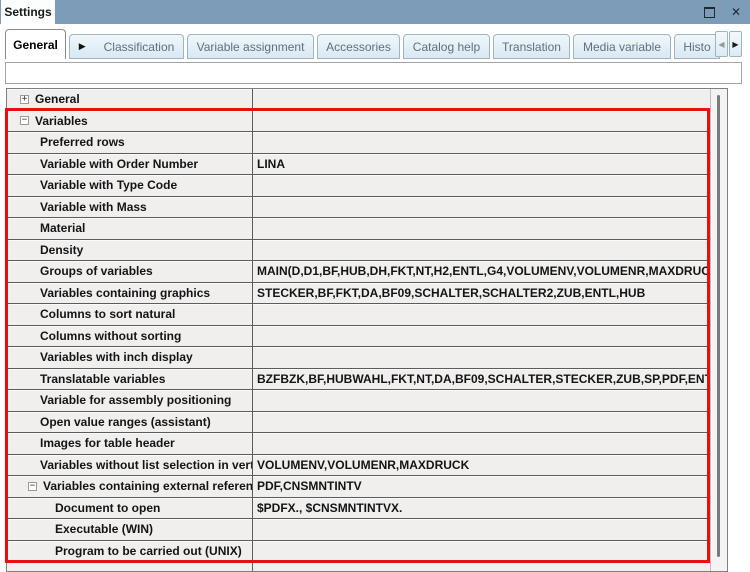 This screenshot has height=572, width=750. I want to click on table-row: Program to be carried out (UNIX), so click(359, 551).